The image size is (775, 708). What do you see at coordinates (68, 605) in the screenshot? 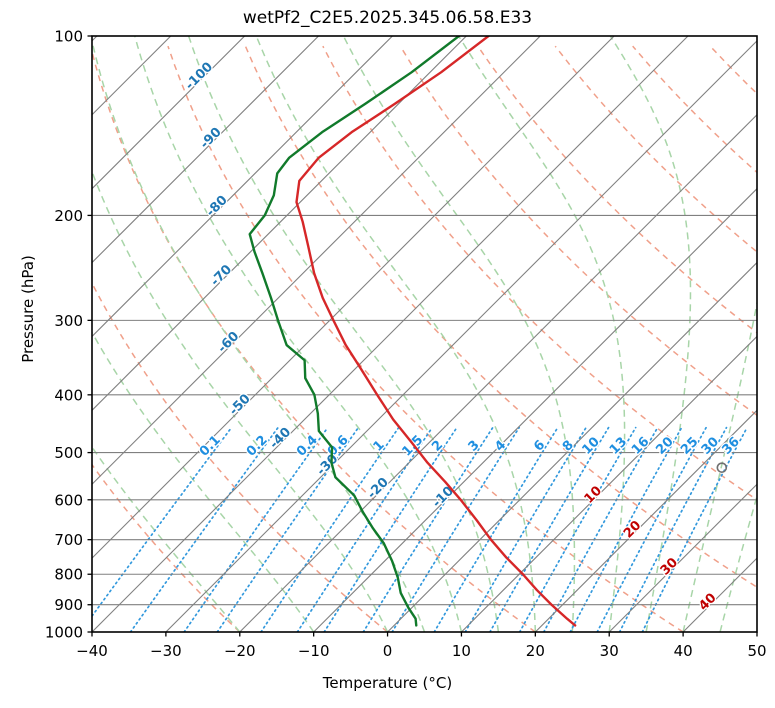
I see `y-tick-label: 900` at bounding box center [68, 605].